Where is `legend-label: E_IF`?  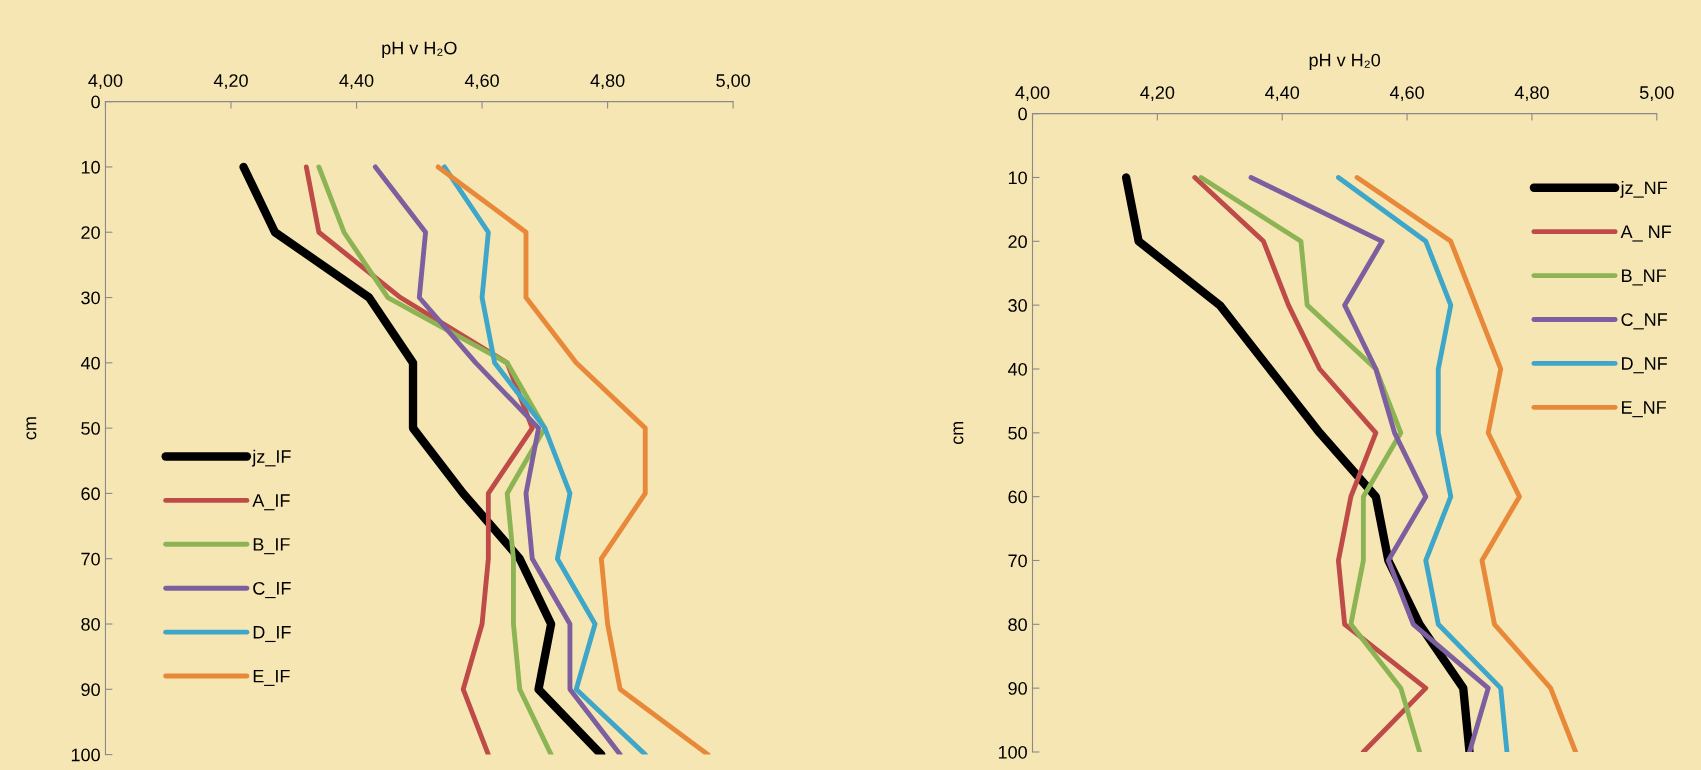
legend-label: E_IF is located at coordinates (271, 677).